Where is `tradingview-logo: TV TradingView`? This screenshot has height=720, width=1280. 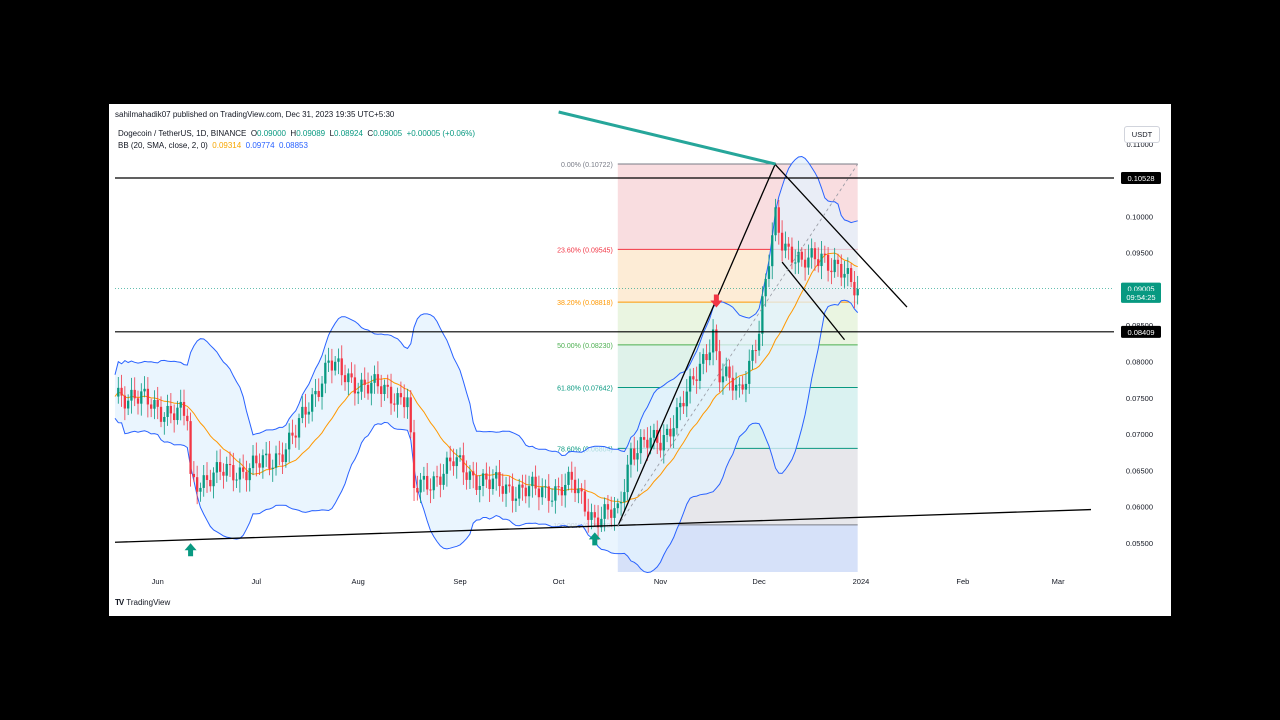 tradingview-logo: TV TradingView is located at coordinates (142, 602).